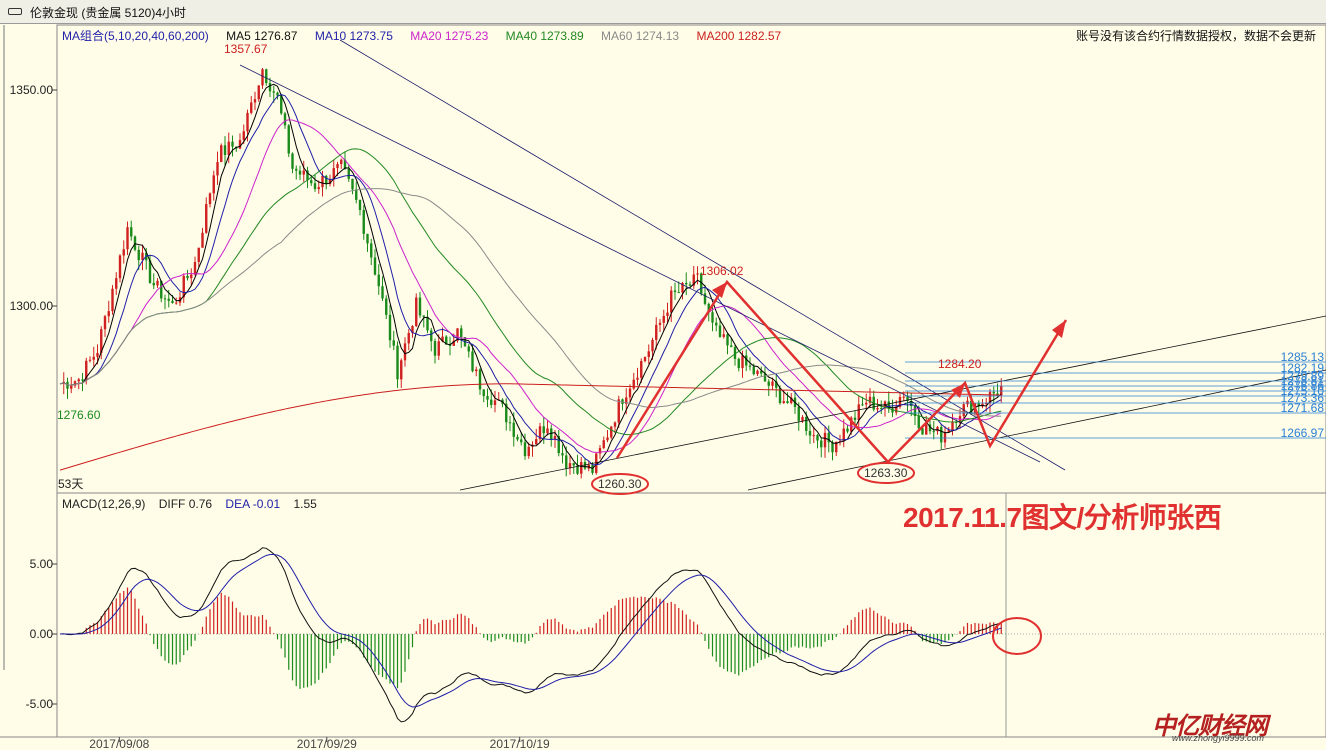 The height and width of the screenshot is (750, 1326). Describe the element at coordinates (253, 504) in the screenshot. I see `macd-dea: DEA -0.01` at that location.